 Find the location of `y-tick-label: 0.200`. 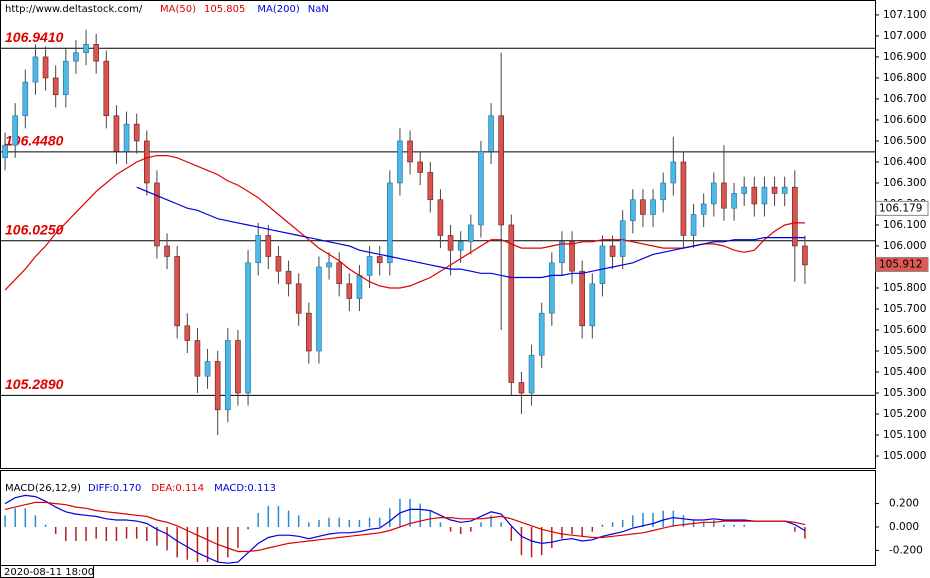

y-tick-label: 0.200 is located at coordinates (904, 504).